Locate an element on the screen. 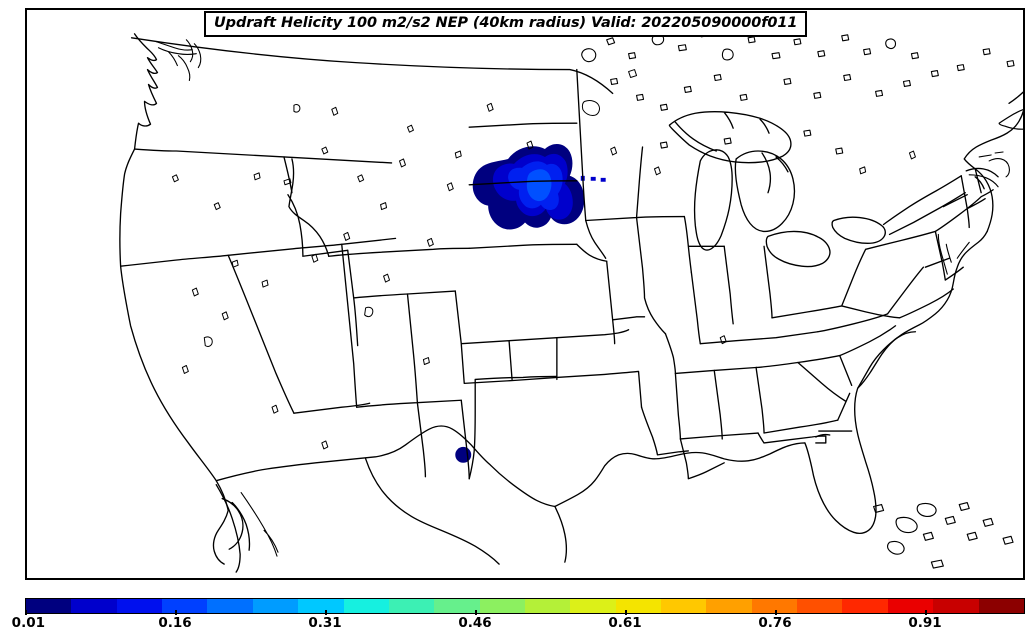 This screenshot has width=1033, height=640. colorbar-tick-label-1: 0.16 is located at coordinates (175, 623).